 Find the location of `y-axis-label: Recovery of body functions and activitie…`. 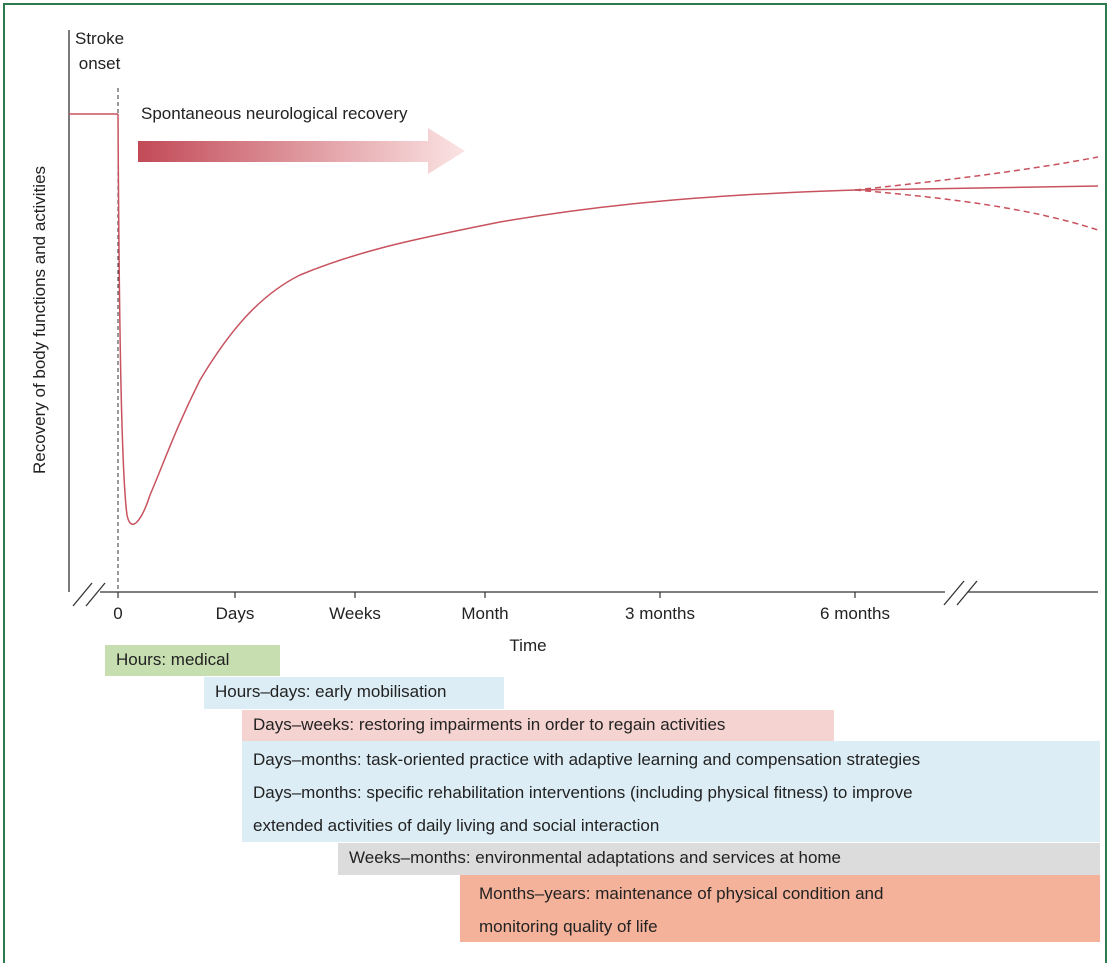

y-axis-label: Recovery of body functions and activitie… is located at coordinates (39, 320).